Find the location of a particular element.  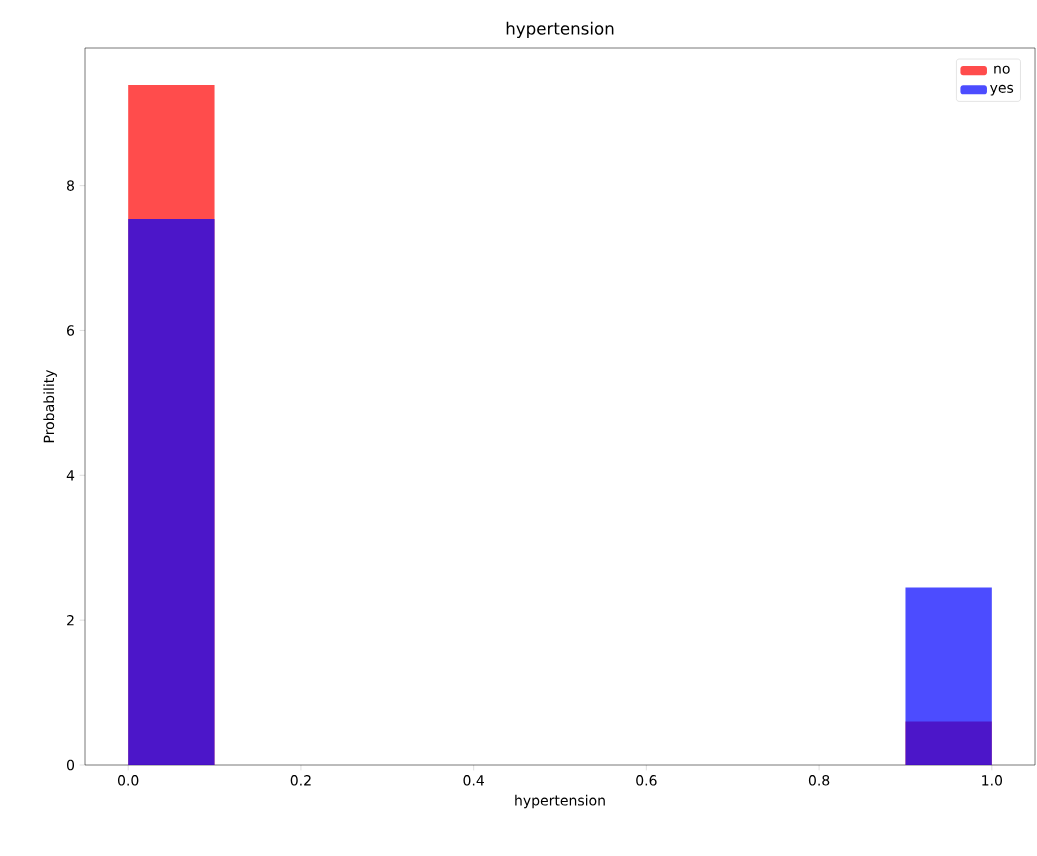

x-tick-label: 0.6 is located at coordinates (646, 780).